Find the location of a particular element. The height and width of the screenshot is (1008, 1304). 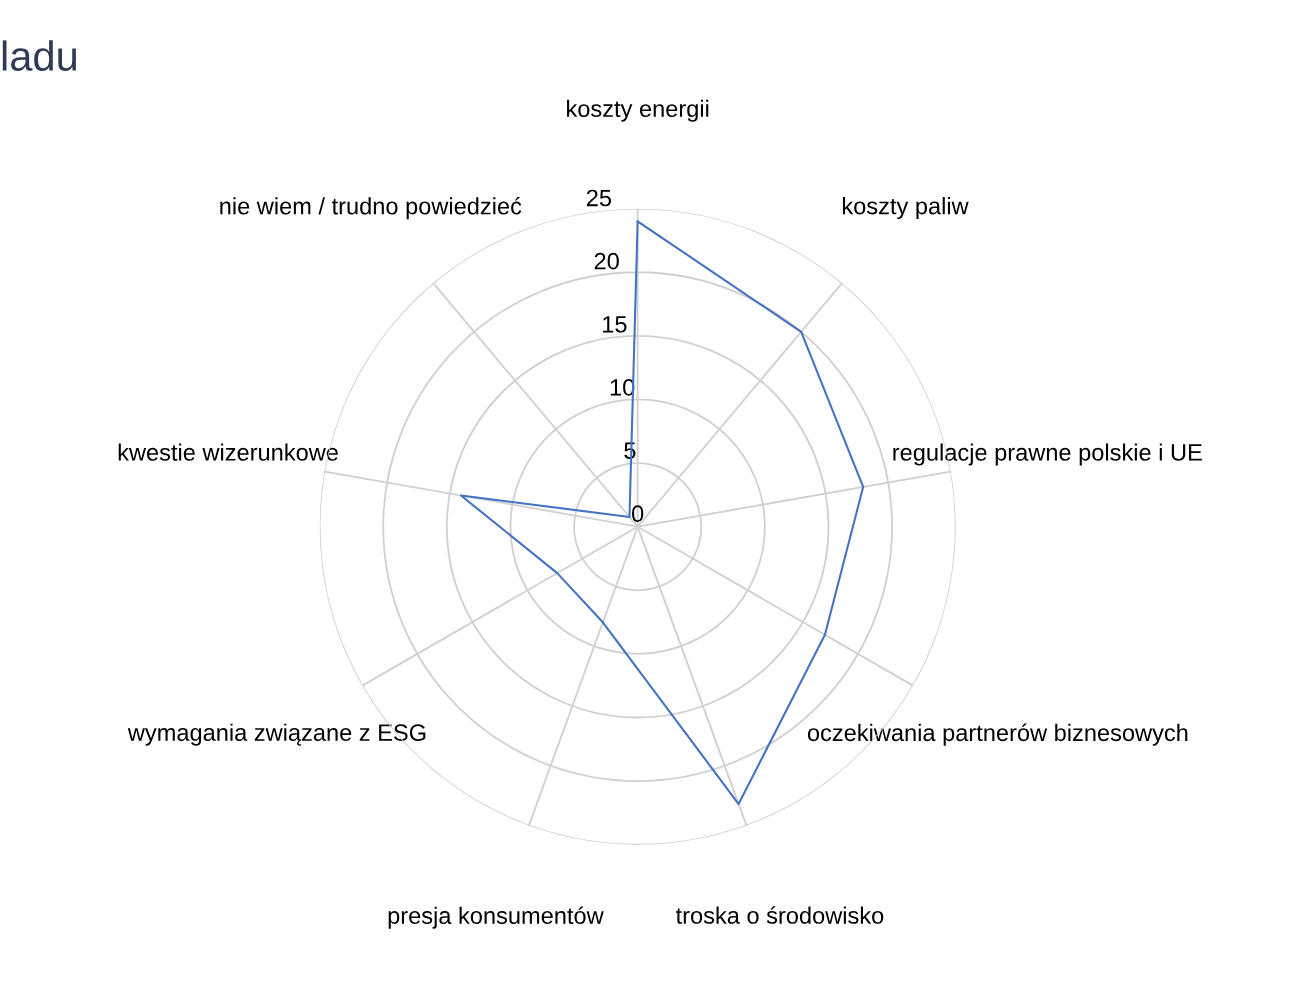

spoke-label: wymagania związane z ESG is located at coordinates (276, 734).